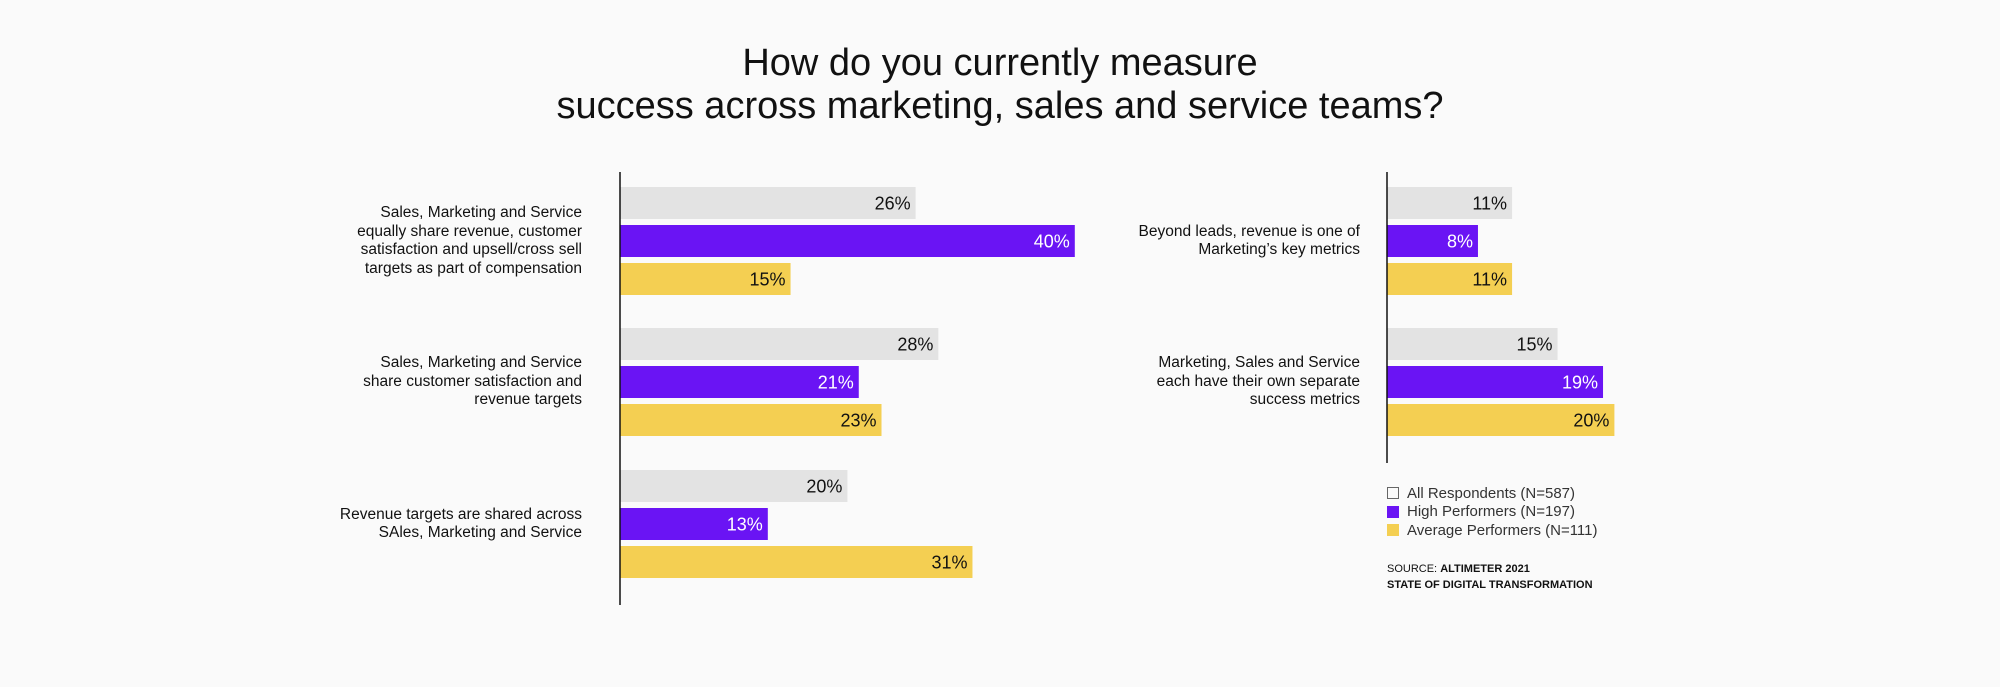 The image size is (2000, 687). I want to click on source-prefix: SOURCE:, so click(1414, 569).